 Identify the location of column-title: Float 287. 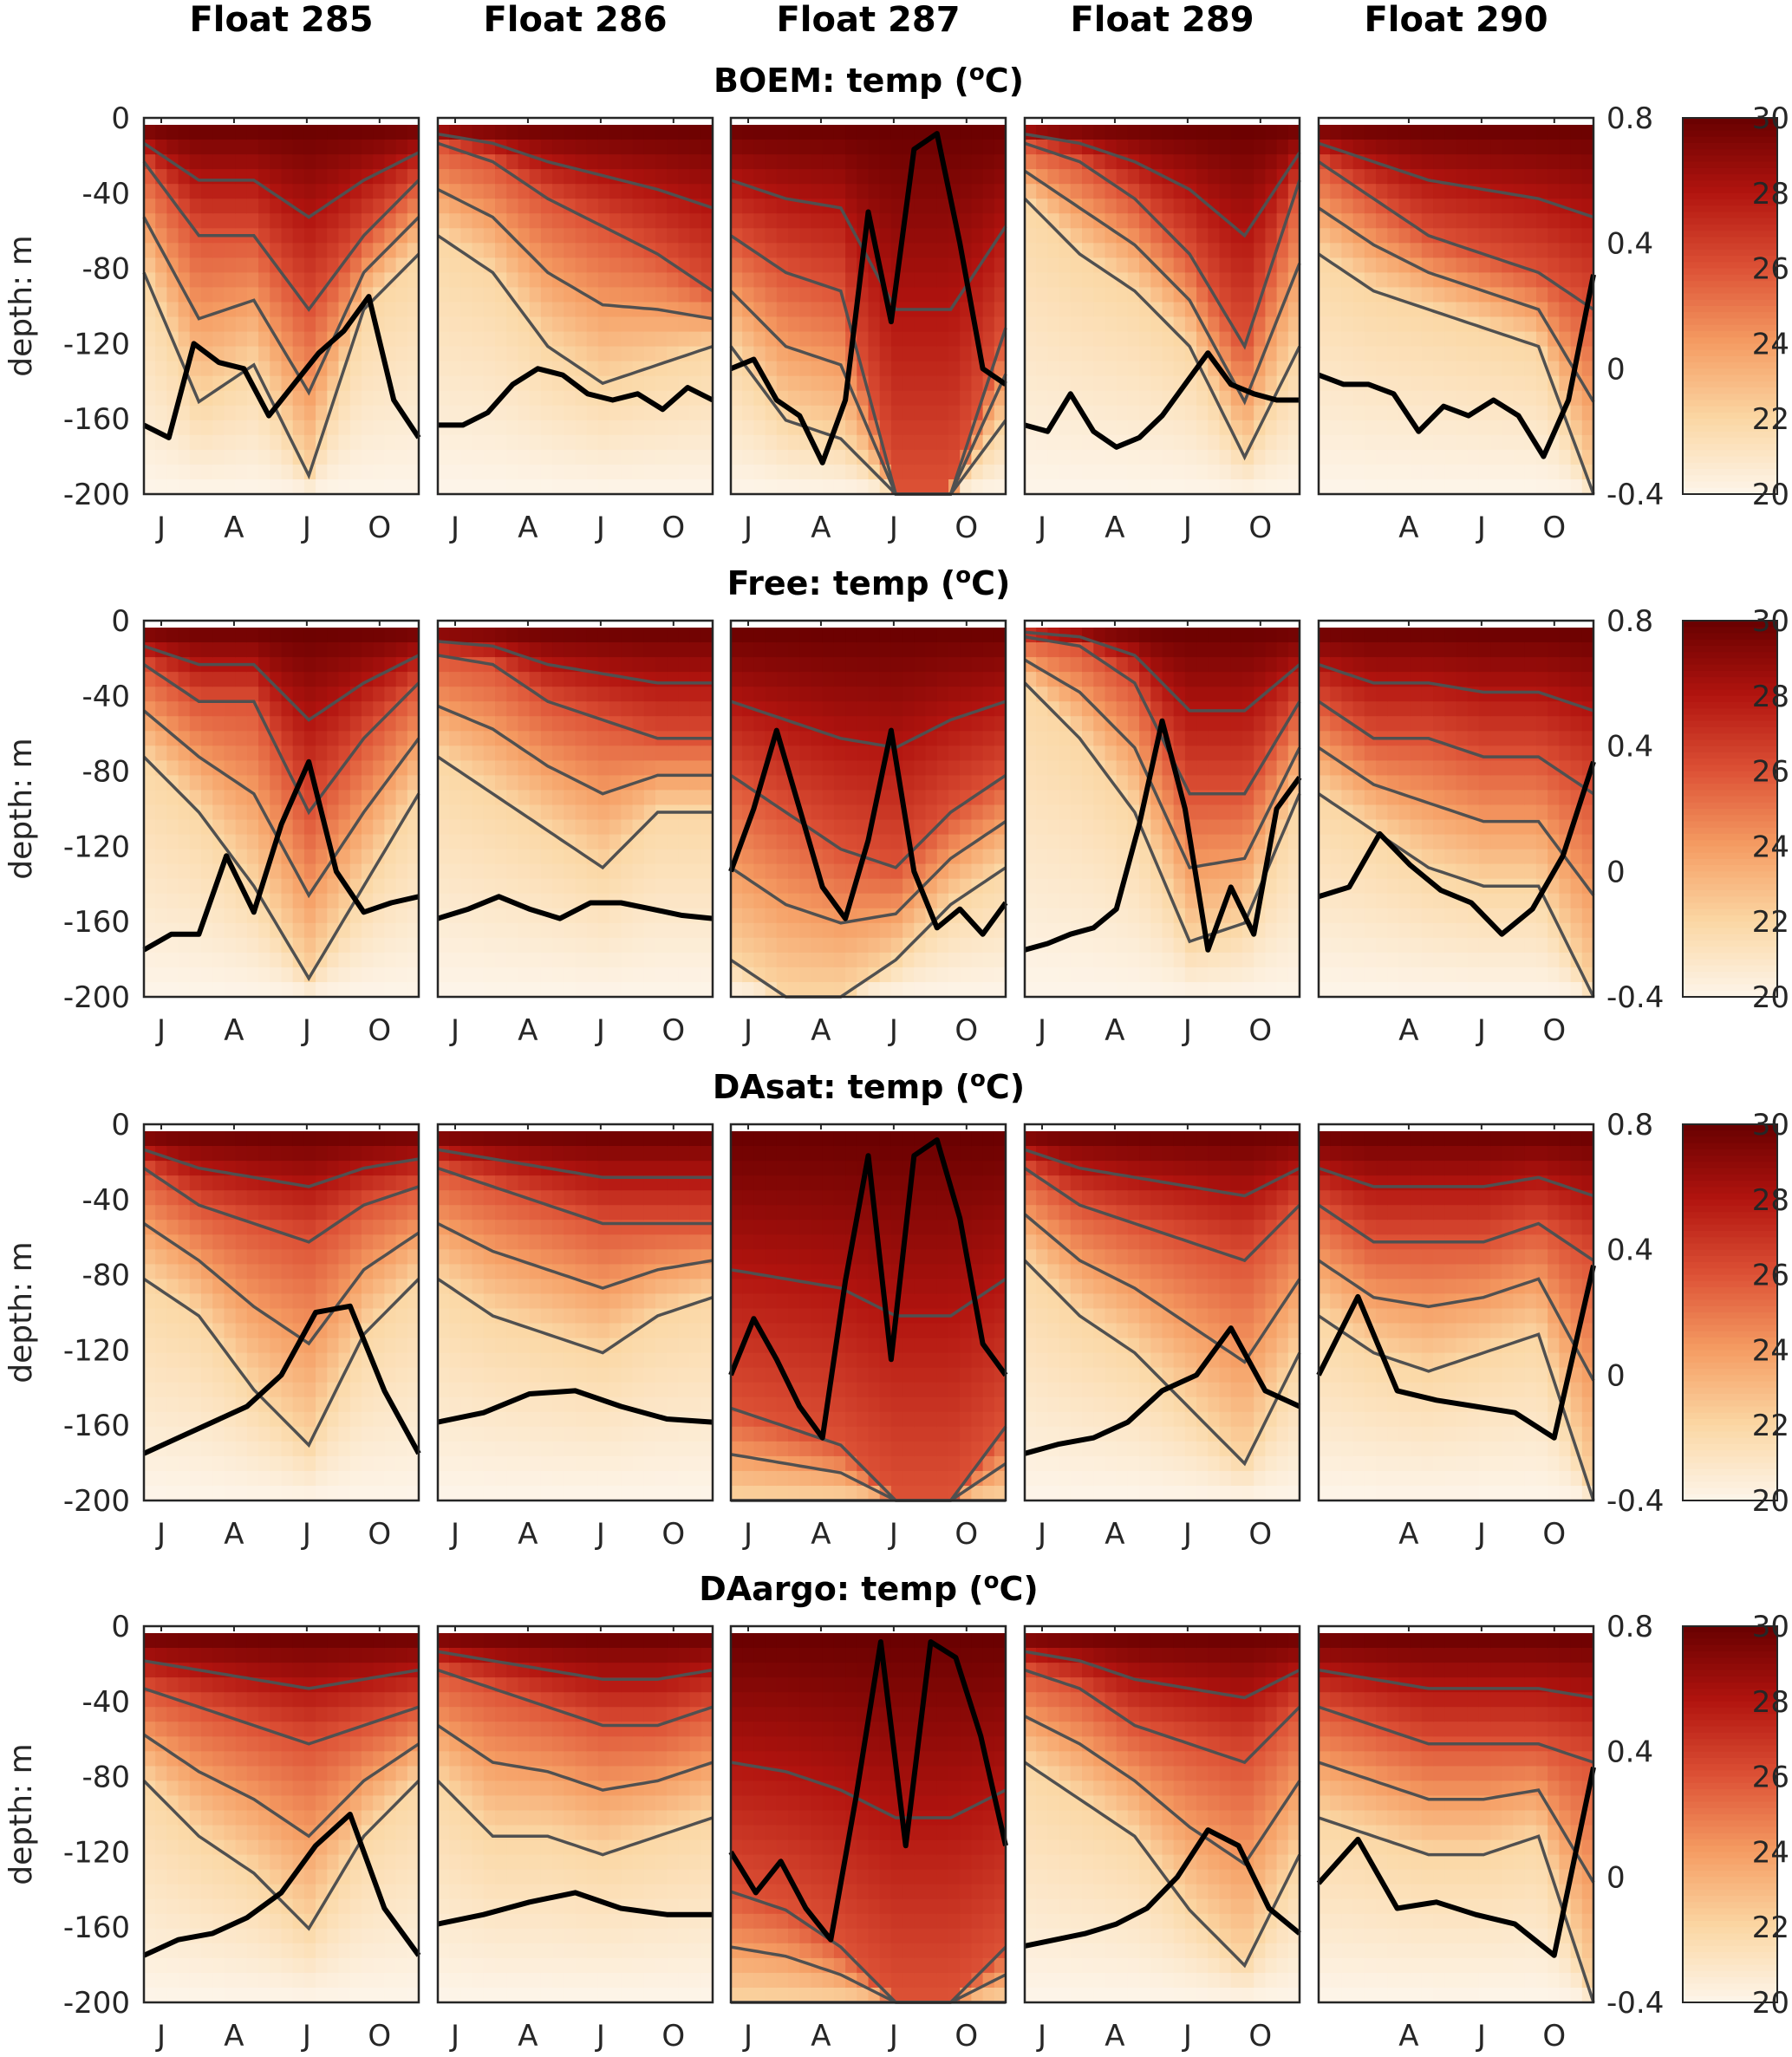
(868, 20).